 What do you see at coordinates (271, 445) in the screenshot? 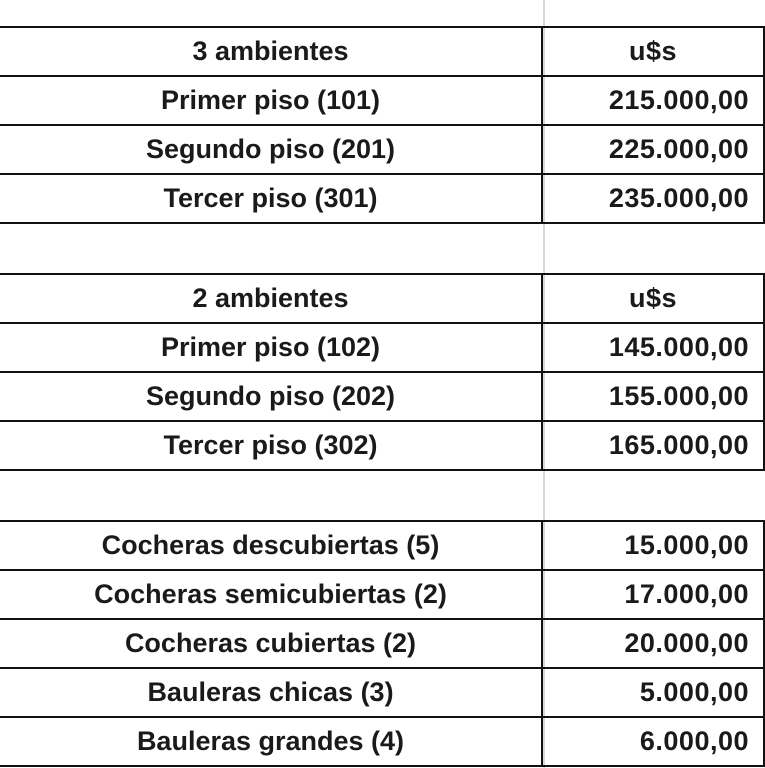
I see `cell-label: Tercer piso (302)` at bounding box center [271, 445].